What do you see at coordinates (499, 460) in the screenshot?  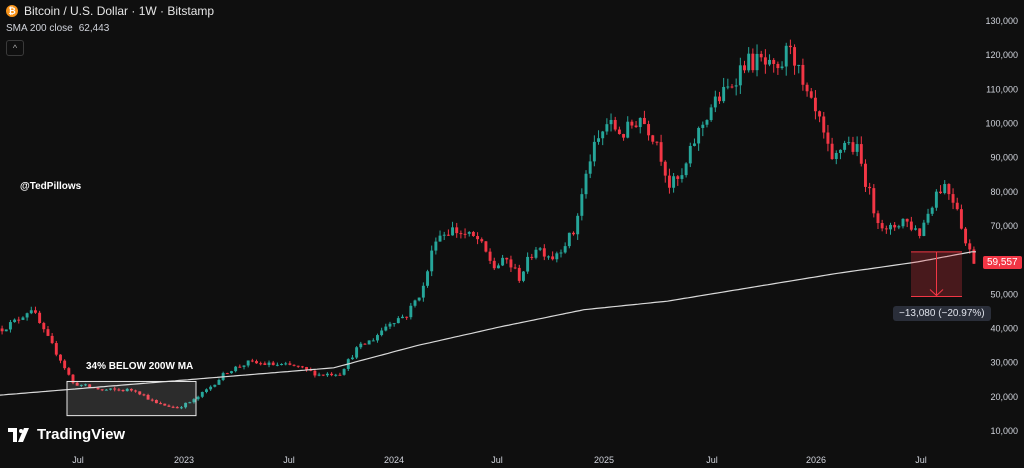 I see `time-axis: Jul 2023 Jul 2024 Jul 2025 Jul 2026 Jul` at bounding box center [499, 460].